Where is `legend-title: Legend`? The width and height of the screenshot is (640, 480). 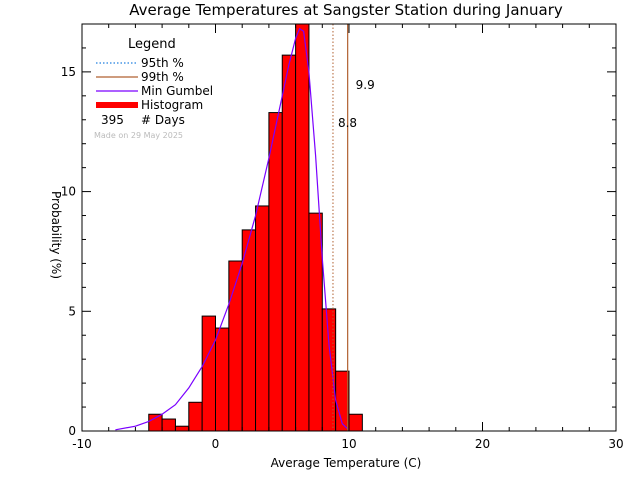
legend-title: Legend is located at coordinates (152, 44).